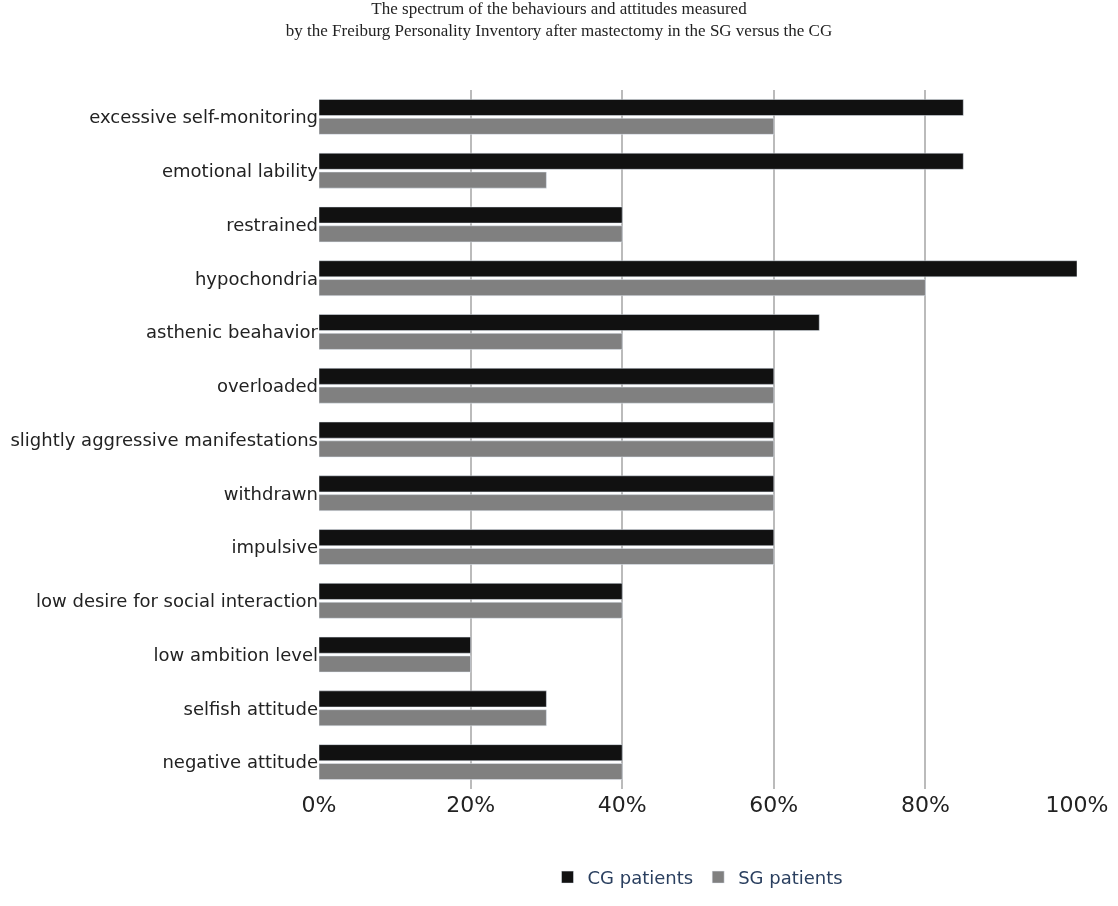 The height and width of the screenshot is (906, 1118). Describe the element at coordinates (272, 224) in the screenshot. I see `y-tick-label: restrained` at that location.